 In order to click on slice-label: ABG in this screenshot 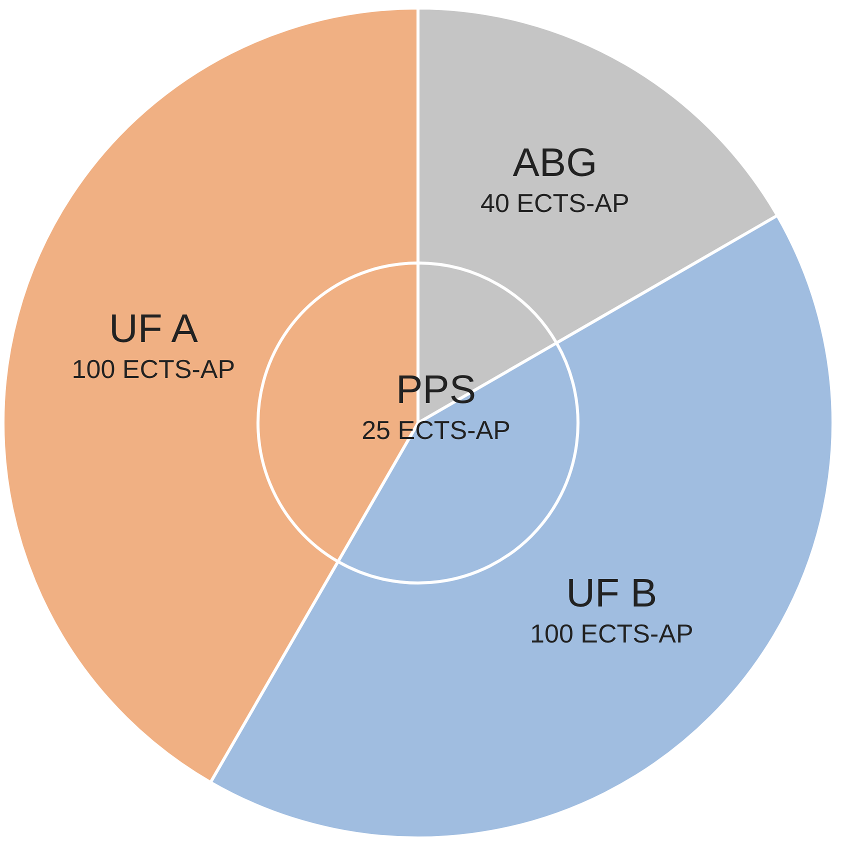, I will do `click(555, 162)`.